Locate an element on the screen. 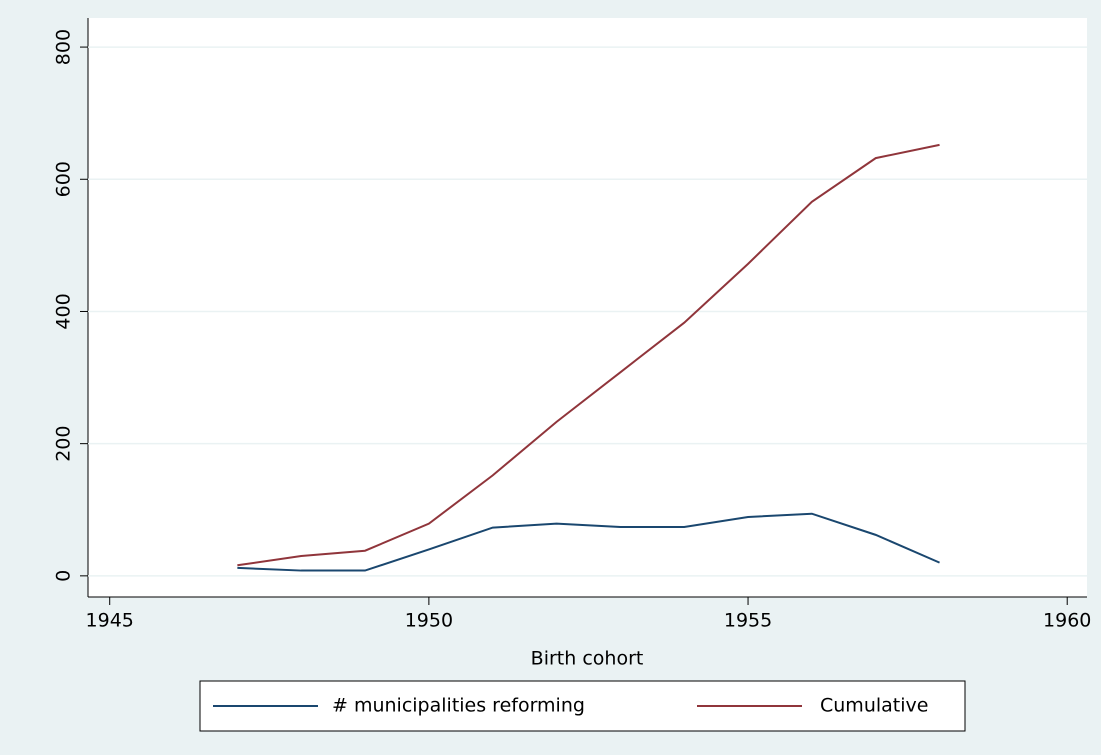 This screenshot has height=755, width=1101. x-tick-label: 1945 is located at coordinates (110, 621).